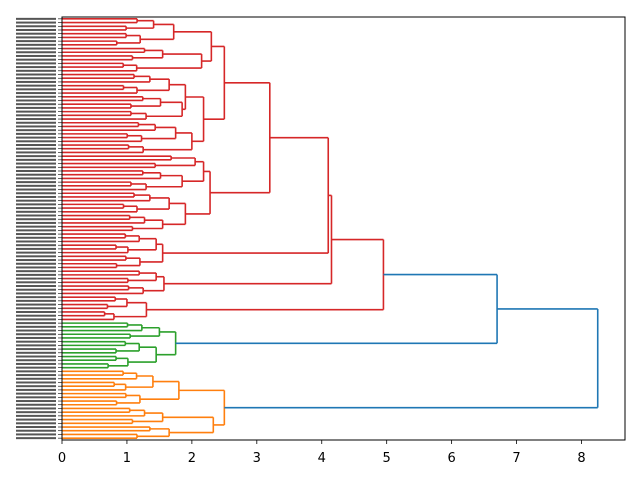  I want to click on leaf-labels, so click(39, 228).